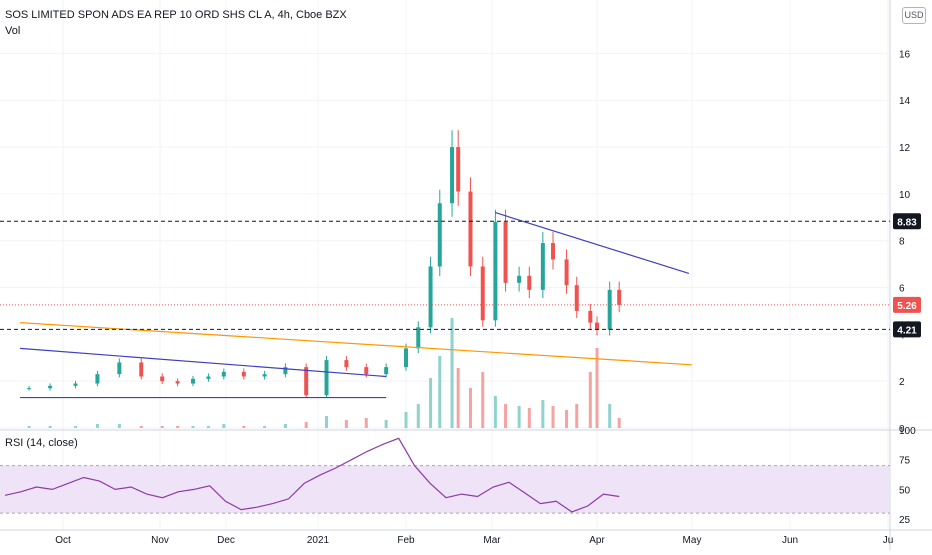 Image resolution: width=932 pixels, height=555 pixels. I want to click on price-tick-label: 14, so click(905, 101).